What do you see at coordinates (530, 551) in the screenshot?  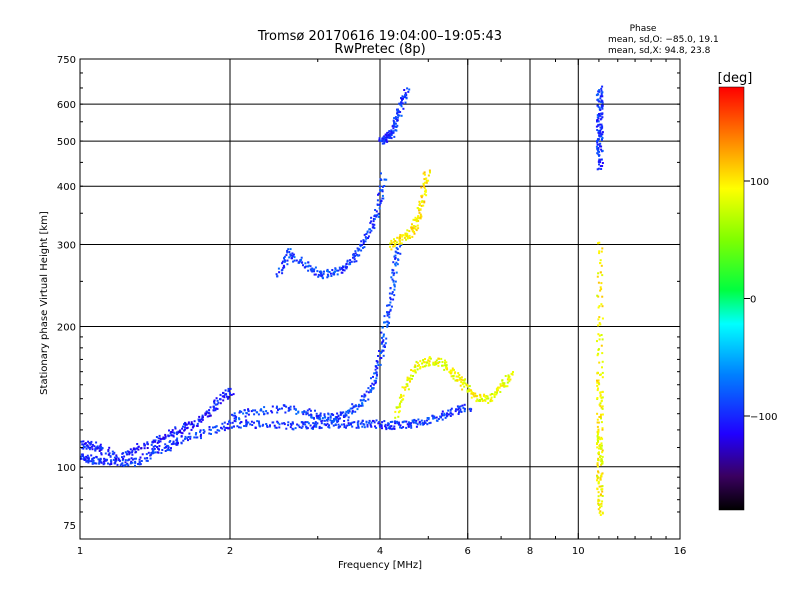 I see `x-tick-label: 8` at bounding box center [530, 551].